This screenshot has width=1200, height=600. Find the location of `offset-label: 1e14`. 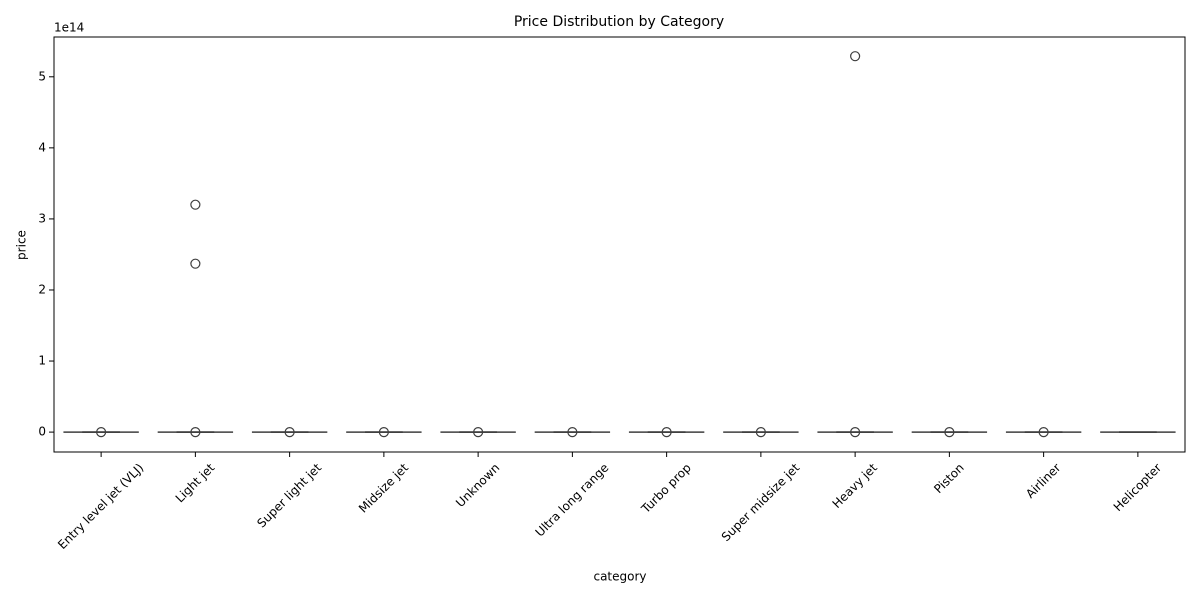

offset-label: 1e14 is located at coordinates (69, 28).